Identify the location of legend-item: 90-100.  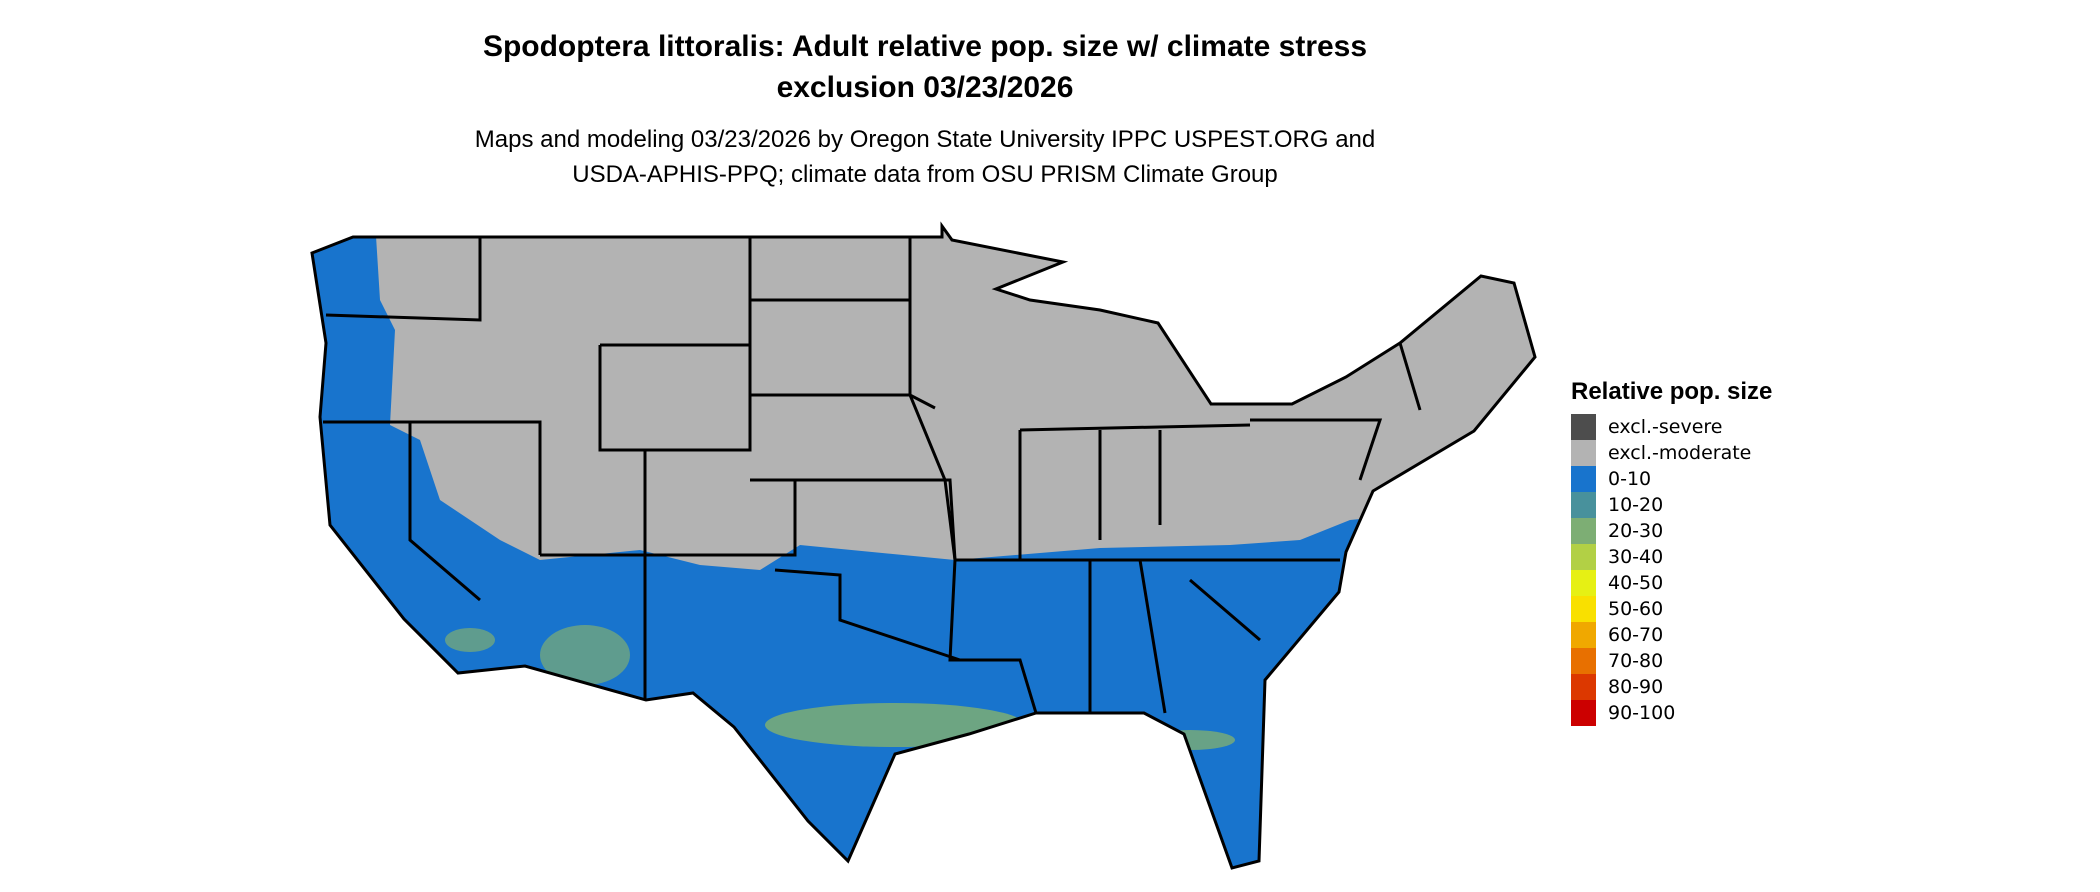
(1671, 713).